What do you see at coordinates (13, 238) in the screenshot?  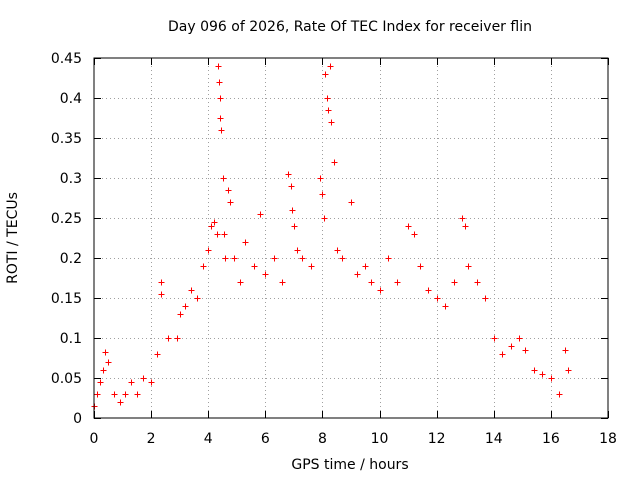 I see `y-axis-label: ROTI / TECUs` at bounding box center [13, 238].